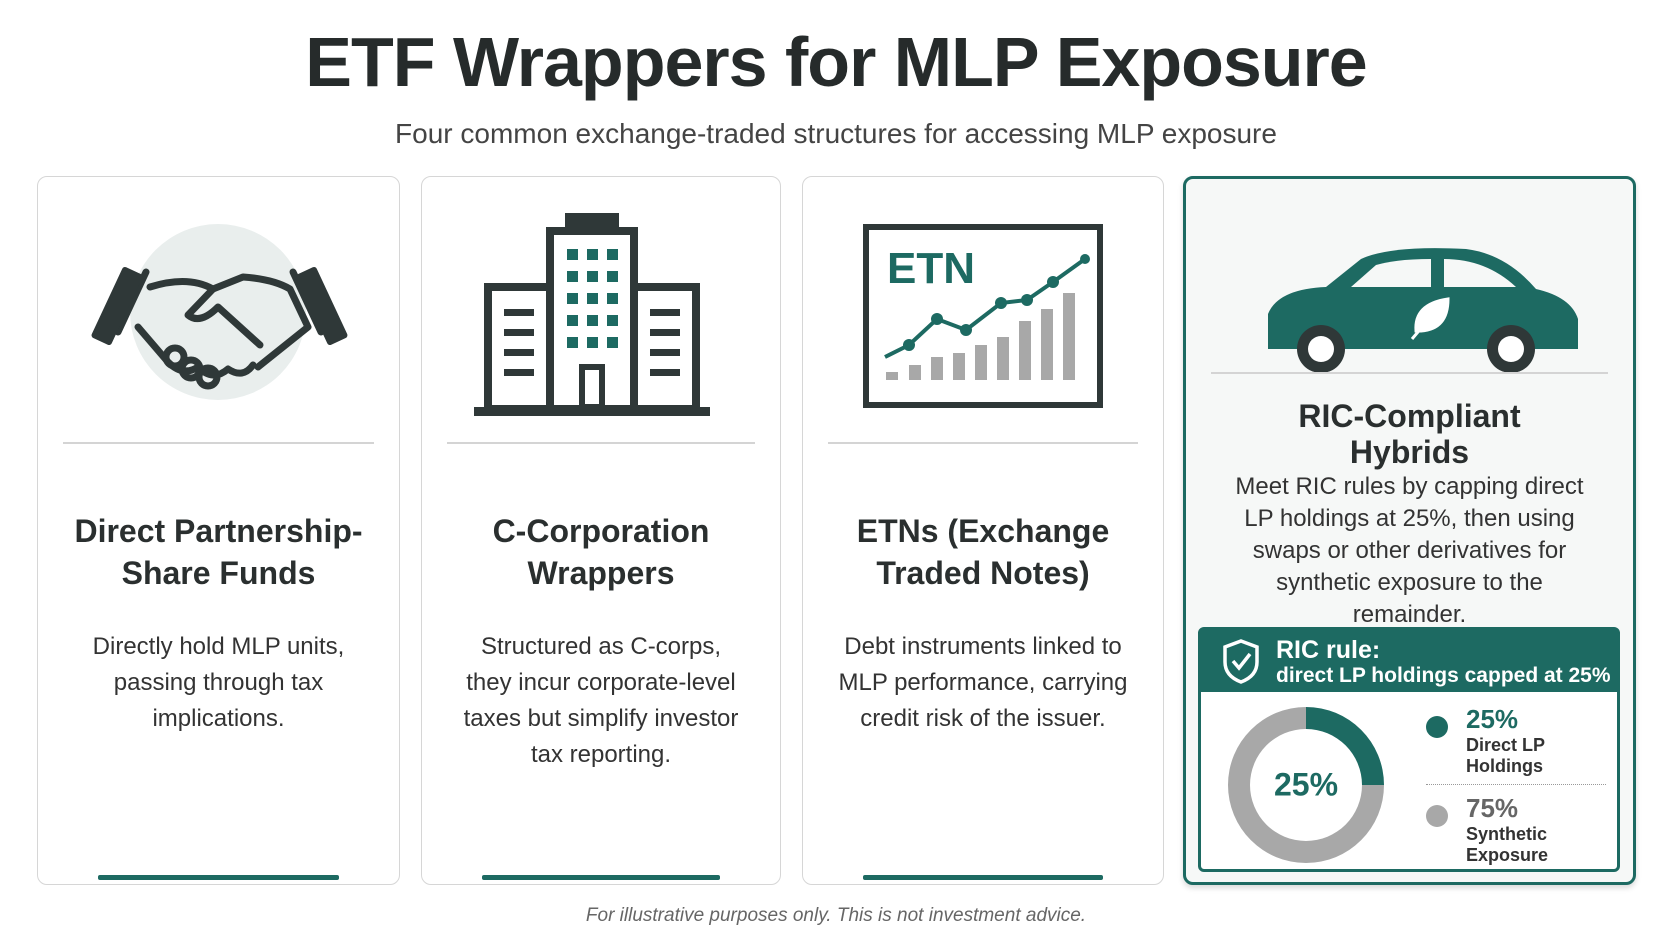 Image resolution: width=1672 pixels, height=941 pixels. I want to click on etn-chart-icon: ETN, so click(983, 316).